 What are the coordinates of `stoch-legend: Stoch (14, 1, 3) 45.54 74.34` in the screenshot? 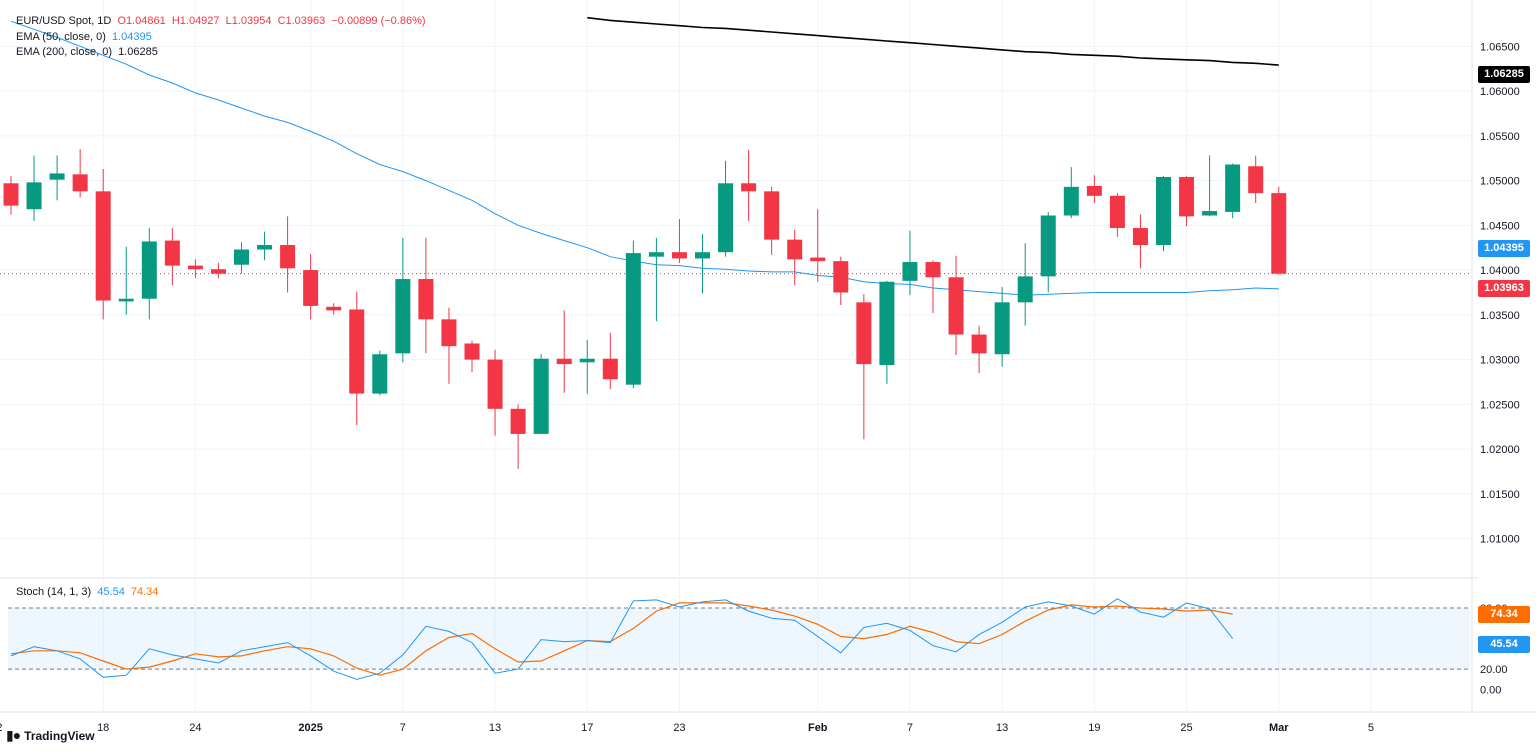 It's located at (88, 592).